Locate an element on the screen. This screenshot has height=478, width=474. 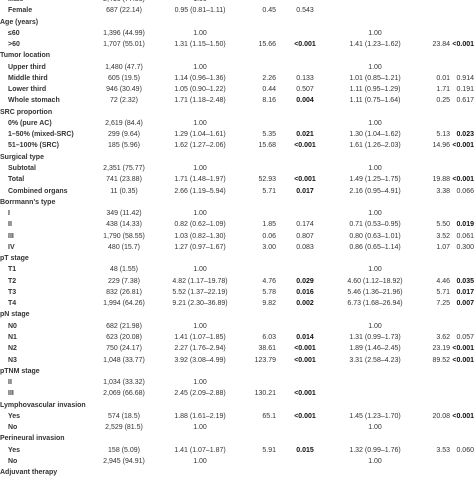
cell-n: 229 (7.38) is located at coordinates (124, 281).